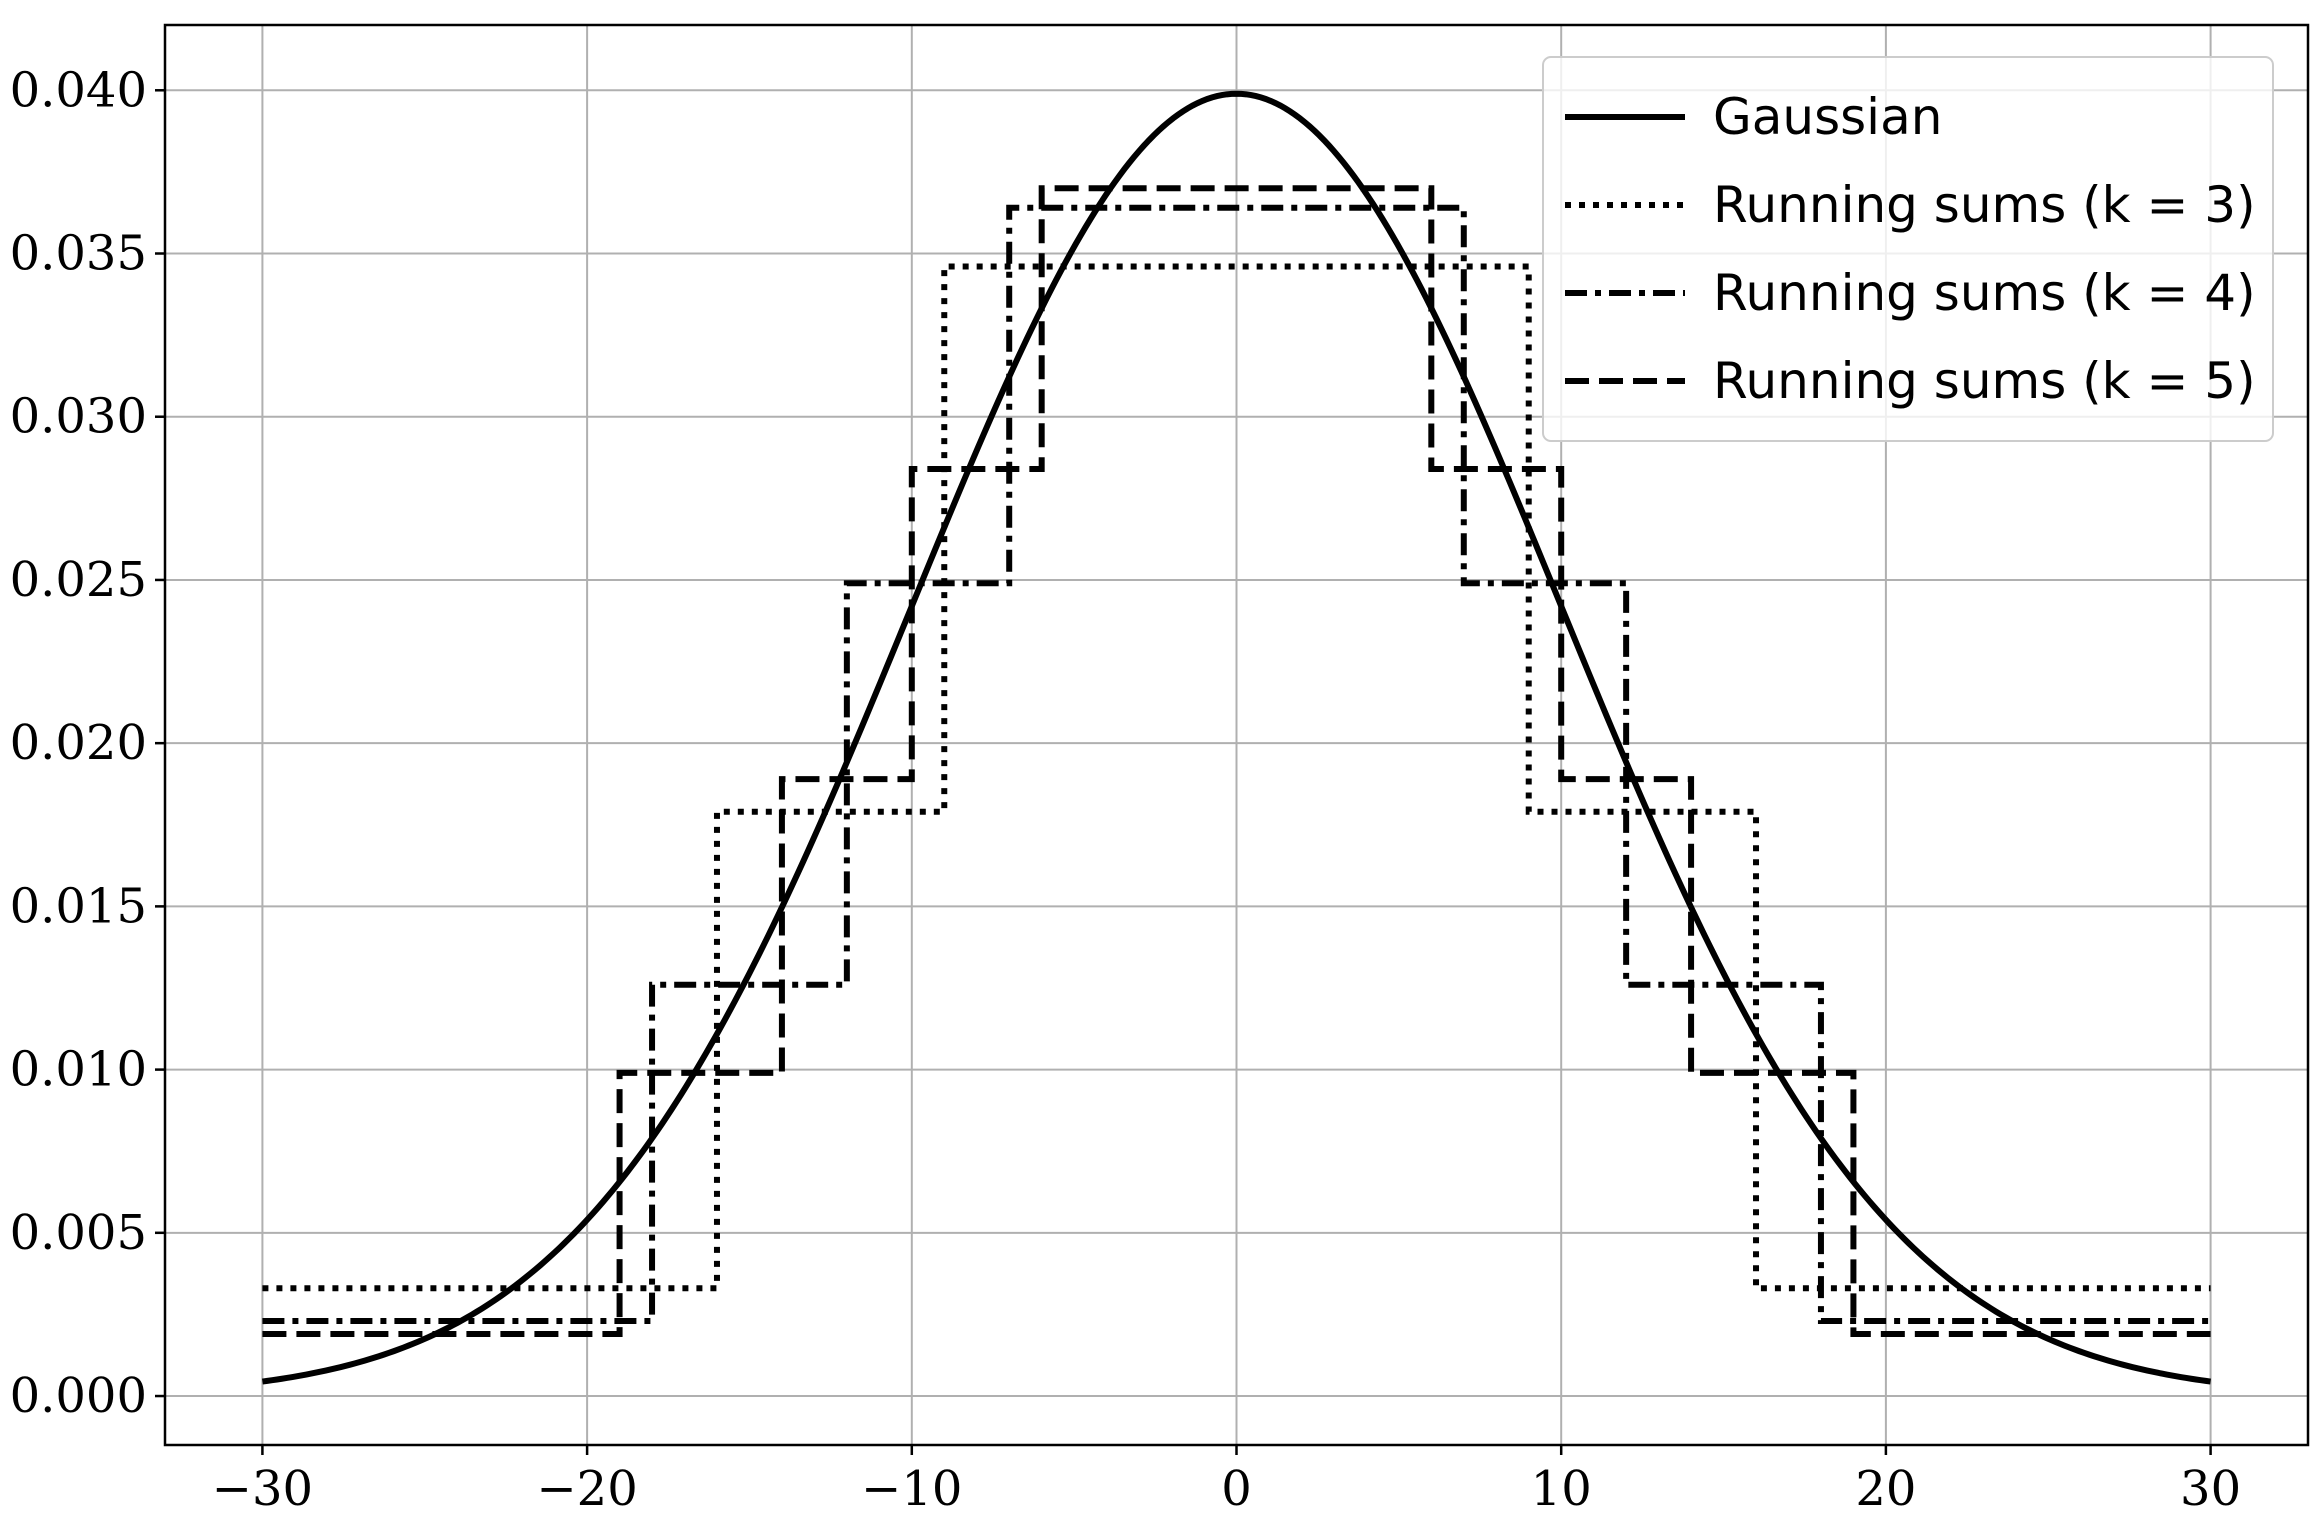 The image size is (2319, 1514). What do you see at coordinates (586, 1487) in the screenshot?
I see `x-tick-label-1: −20` at bounding box center [586, 1487].